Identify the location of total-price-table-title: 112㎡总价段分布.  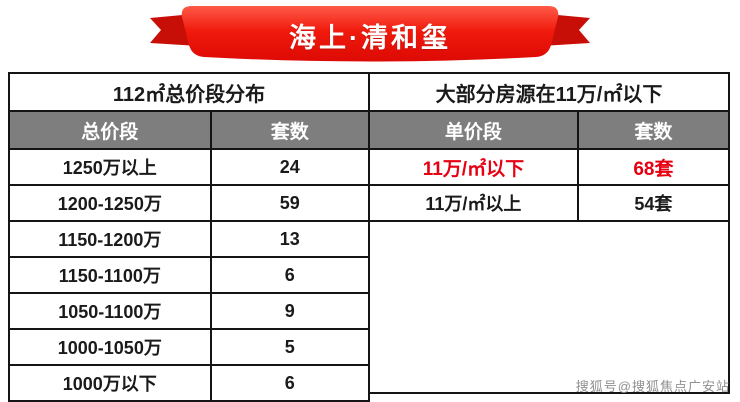
(189, 92).